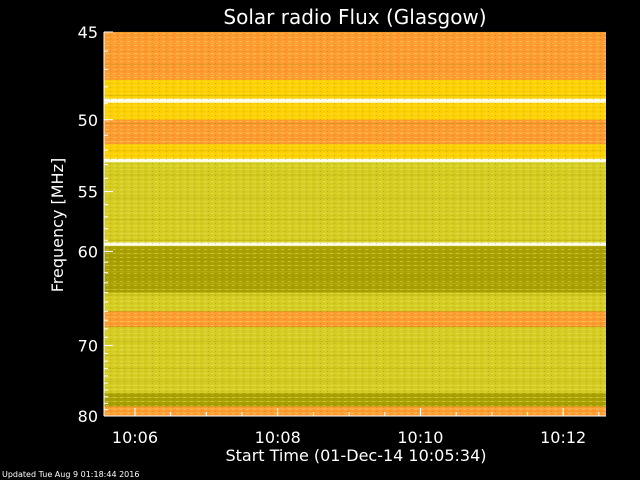  What do you see at coordinates (95, 224) in the screenshot?
I see `y-axis: 45 50 55 60 70 80` at bounding box center [95, 224].